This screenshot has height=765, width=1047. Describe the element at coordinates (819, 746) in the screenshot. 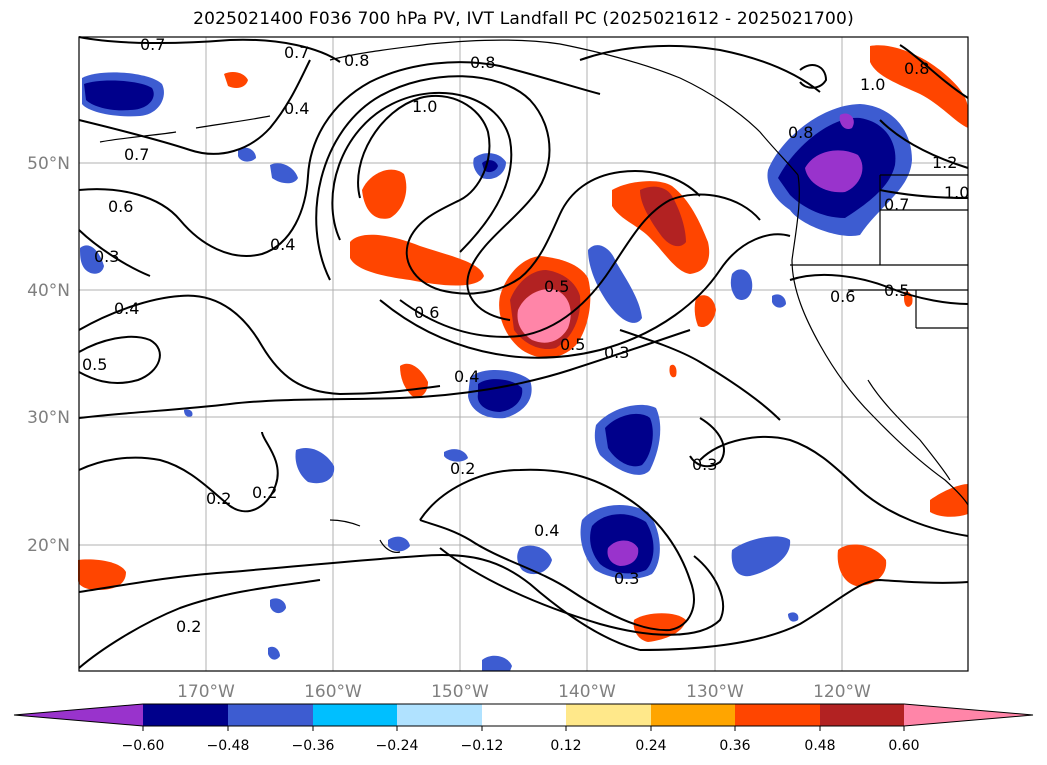

I see `colorbar-tick: 0.48` at that location.